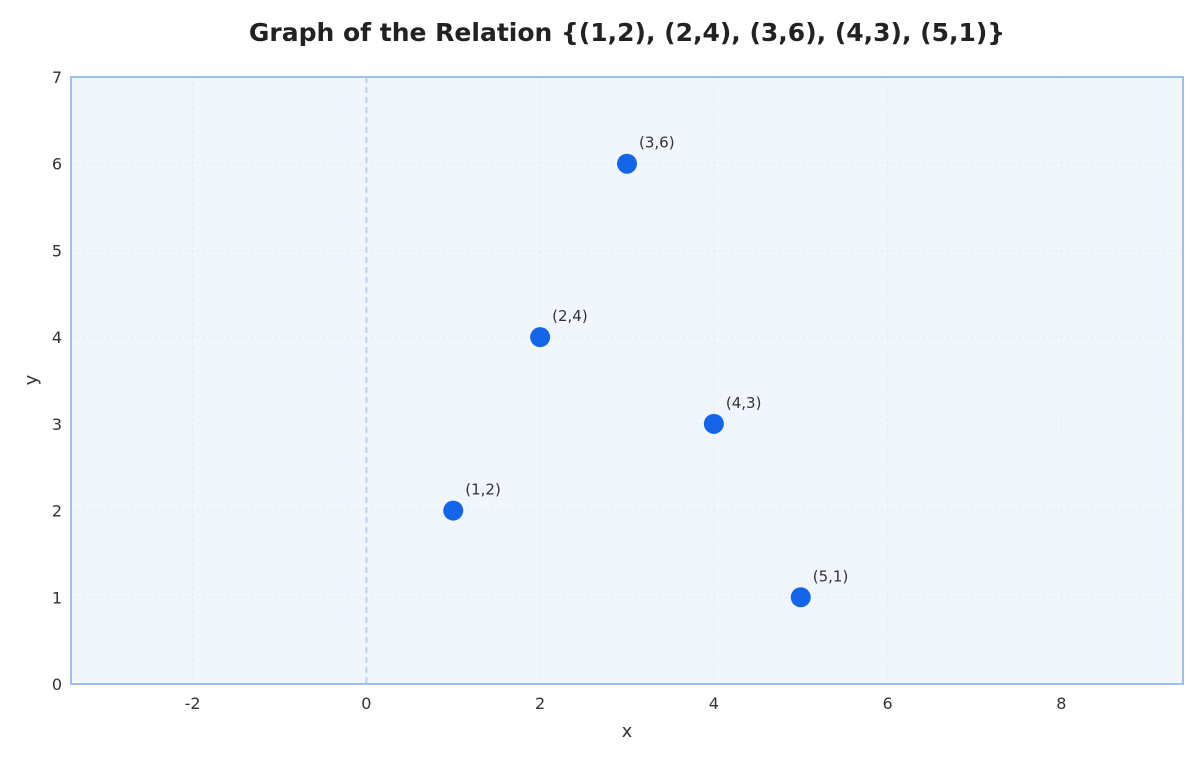  Describe the element at coordinates (540, 703) in the screenshot. I see `x-tick-label: 2` at that location.